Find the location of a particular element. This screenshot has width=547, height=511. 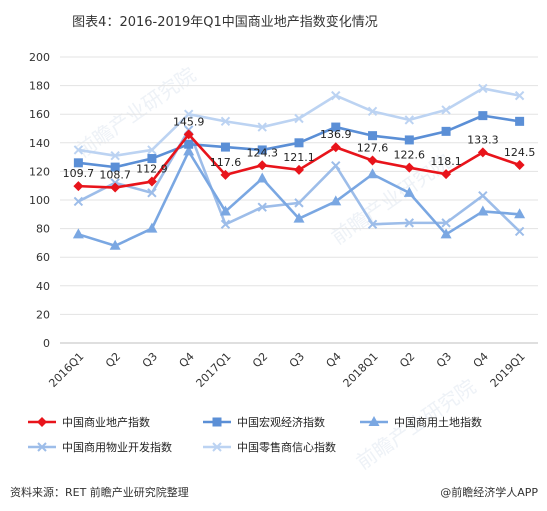

legend-label: 中国宏观经济指数 is located at coordinates (281, 422).